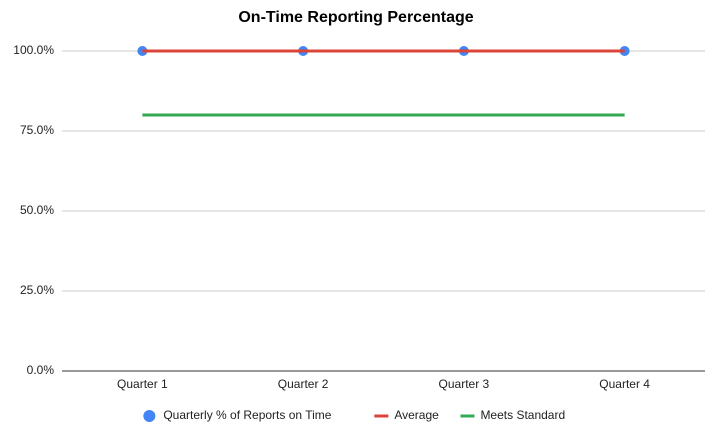 This screenshot has width=712, height=424. Describe the element at coordinates (37, 130) in the screenshot. I see `y-tick-label: 75.0%` at that location.